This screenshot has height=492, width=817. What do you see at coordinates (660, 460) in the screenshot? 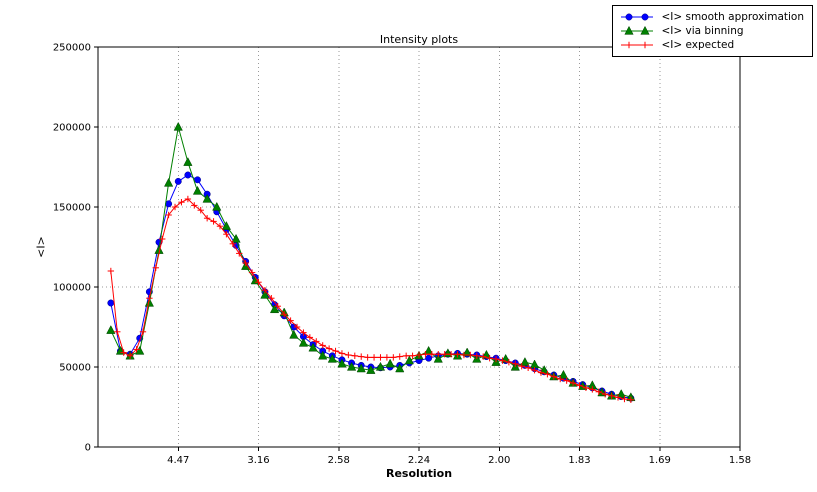
I see `x-tick-label: 1.69` at bounding box center [660, 460].